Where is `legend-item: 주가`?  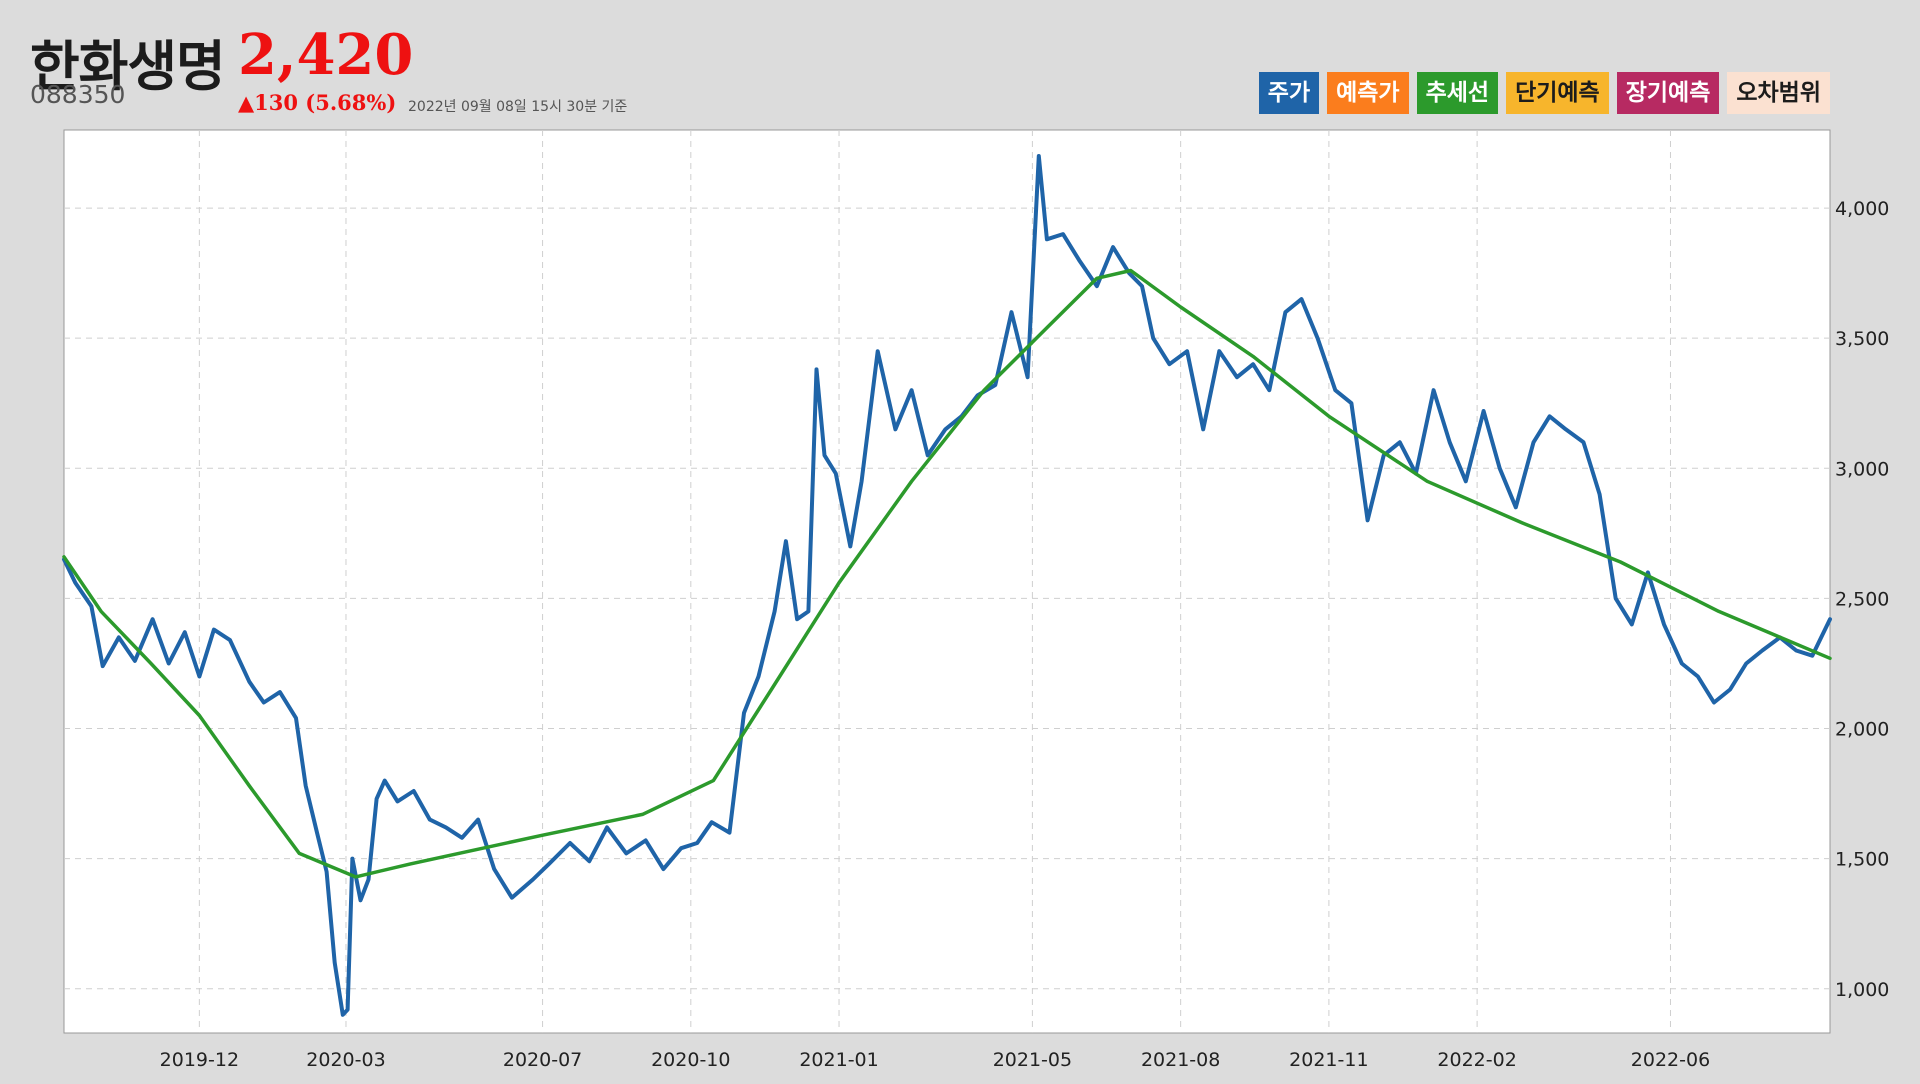
legend-item: 주가 is located at coordinates (1289, 93).